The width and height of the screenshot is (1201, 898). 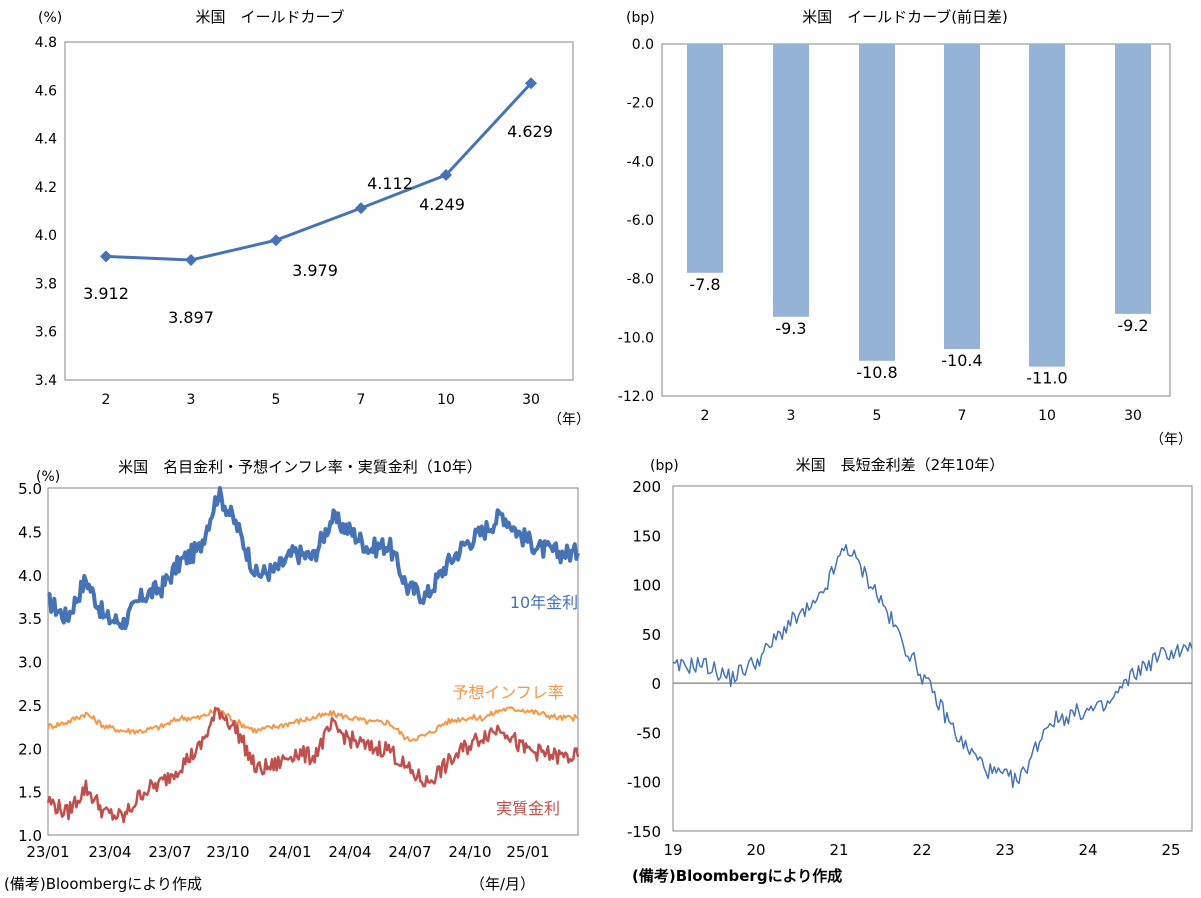 What do you see at coordinates (664, 466) in the screenshot?
I see `spread-y-unit: (bp)` at bounding box center [664, 466].